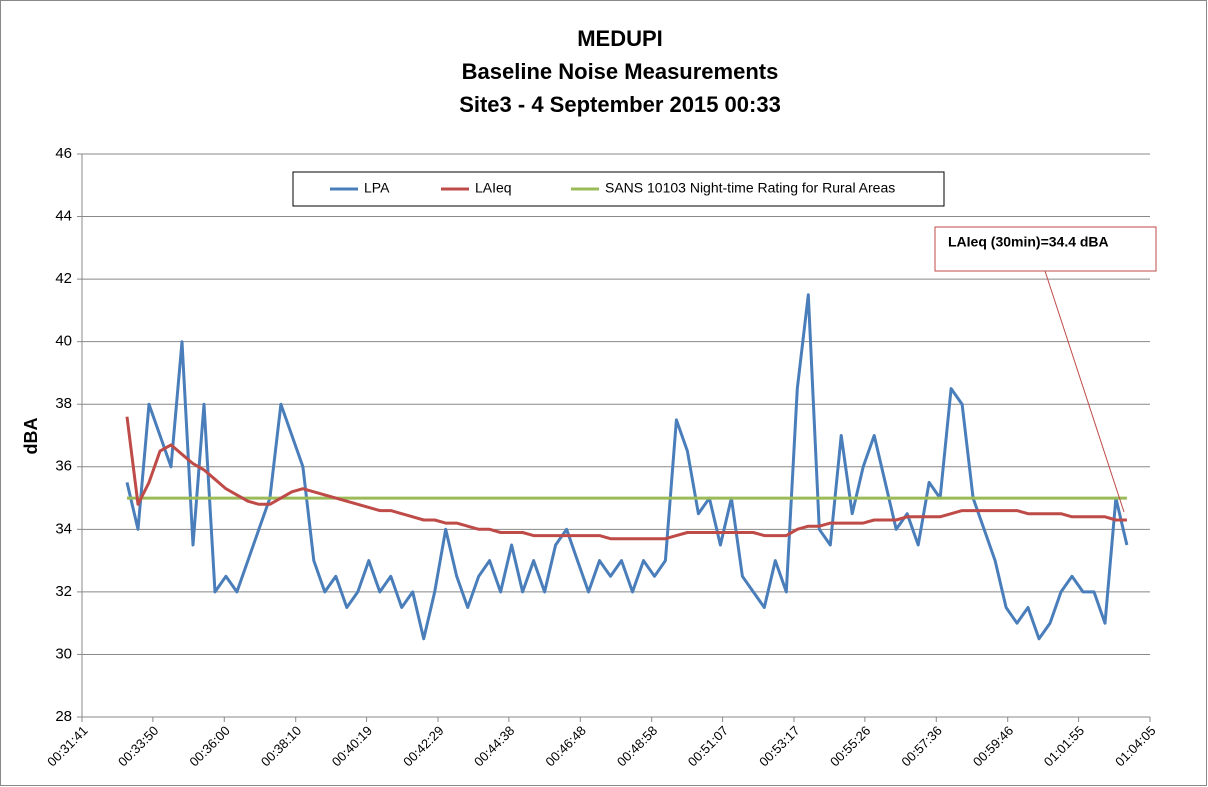 Image resolution: width=1208 pixels, height=787 pixels. Describe the element at coordinates (620, 104) in the screenshot. I see `chart-subtitle: Site3 - 4 September 2015 00:33` at that location.